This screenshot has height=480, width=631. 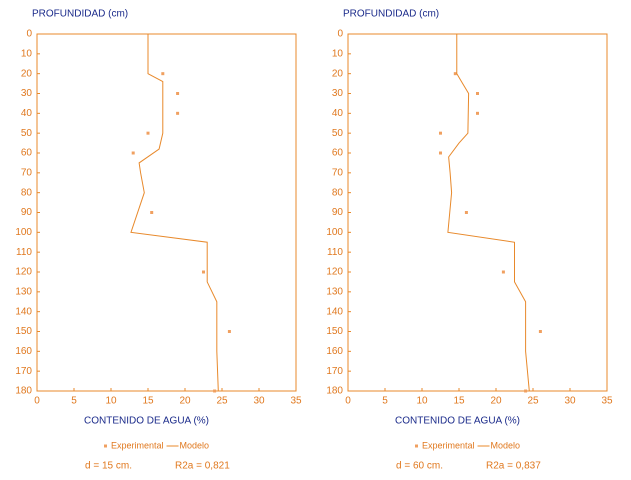 I want to click on r2-label: R2a = 0,821, so click(x=202, y=466).